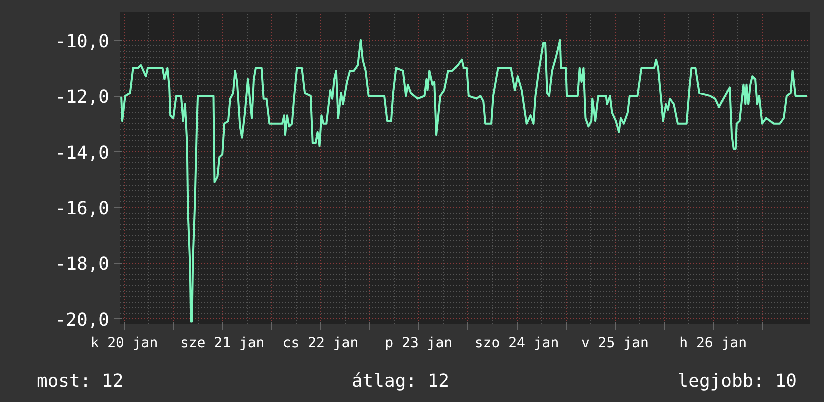  What do you see at coordinates (82, 209) in the screenshot?
I see `y-tick-label: -16,0` at bounding box center [82, 209].